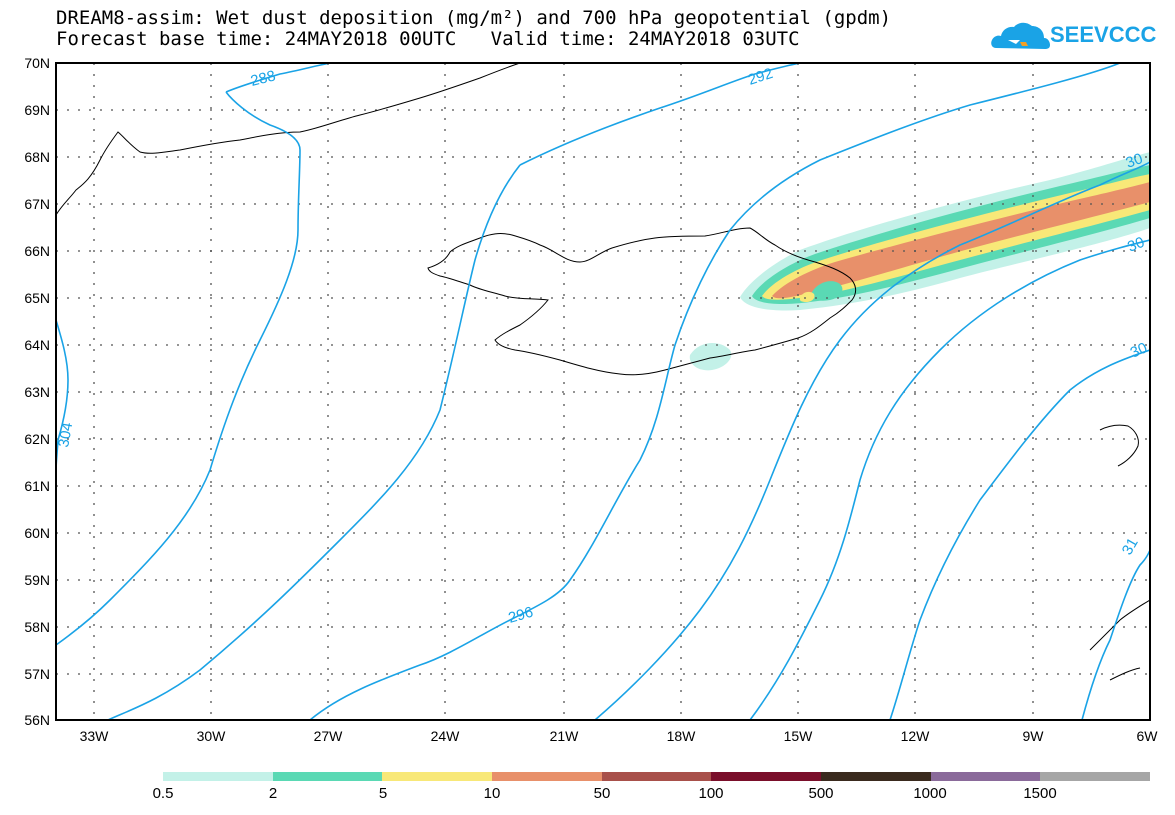 Image resolution: width=1175 pixels, height=815 pixels. Describe the element at coordinates (263, 78) in the screenshot. I see `contour-label-288: 288` at that location.